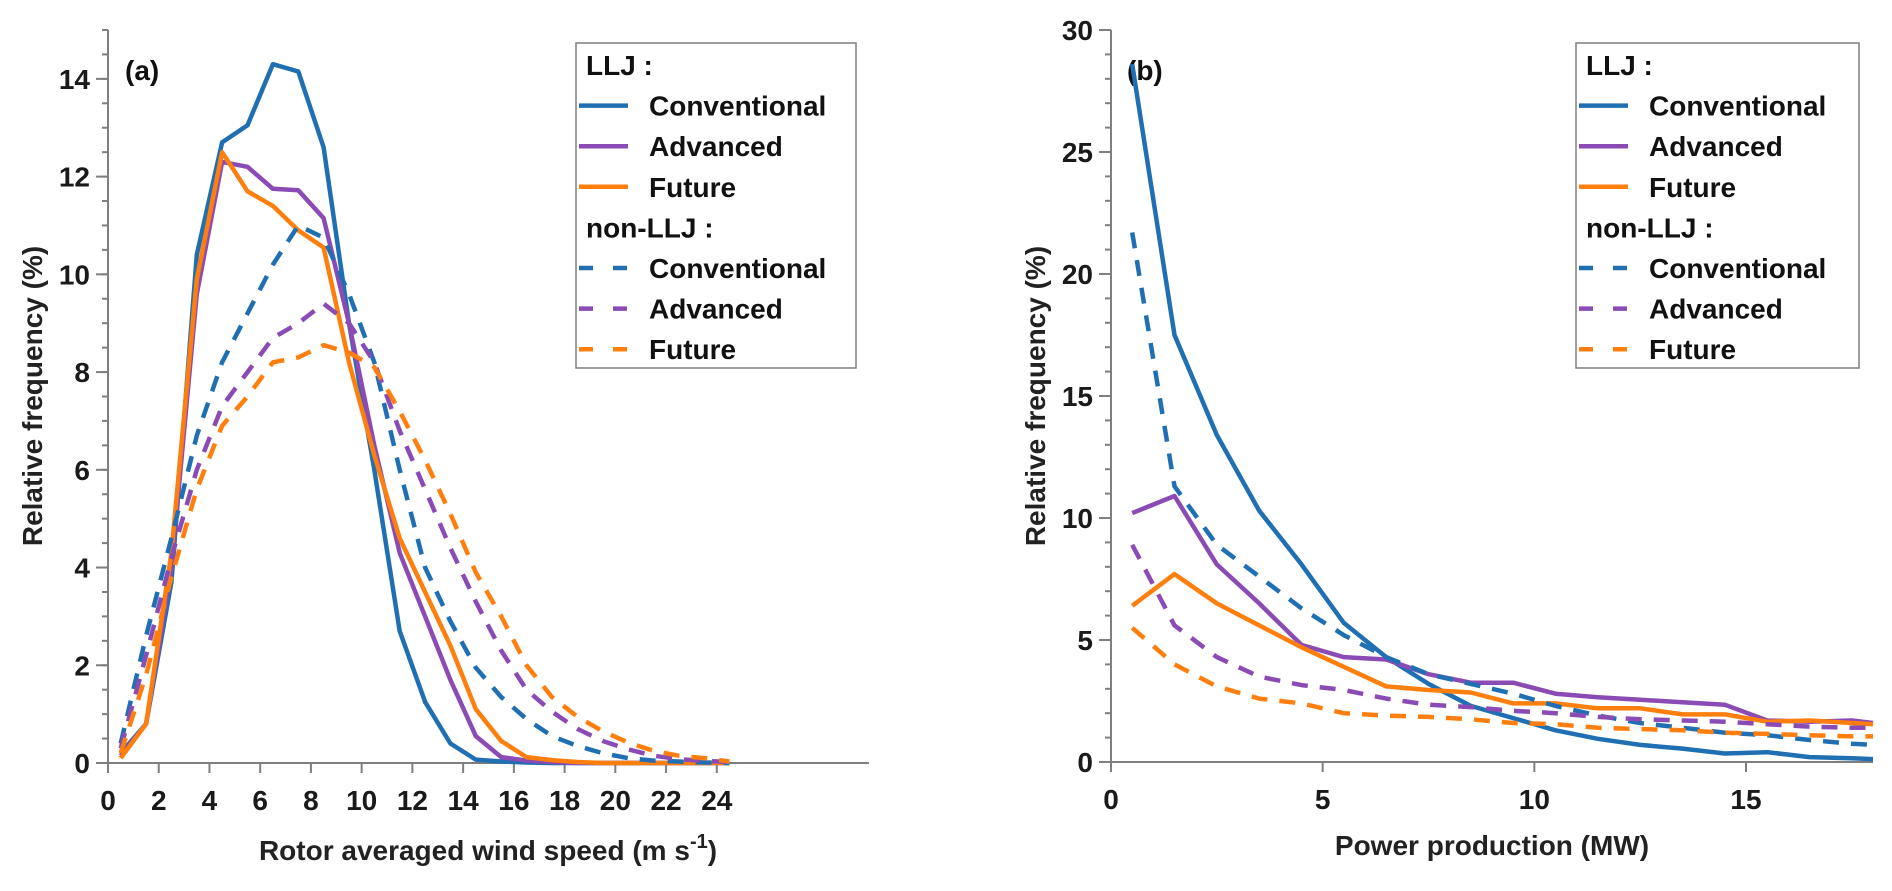 The width and height of the screenshot is (1892, 891). What do you see at coordinates (1492, 845) in the screenshot?
I see `x-axis-label: Power production (MW)` at bounding box center [1492, 845].